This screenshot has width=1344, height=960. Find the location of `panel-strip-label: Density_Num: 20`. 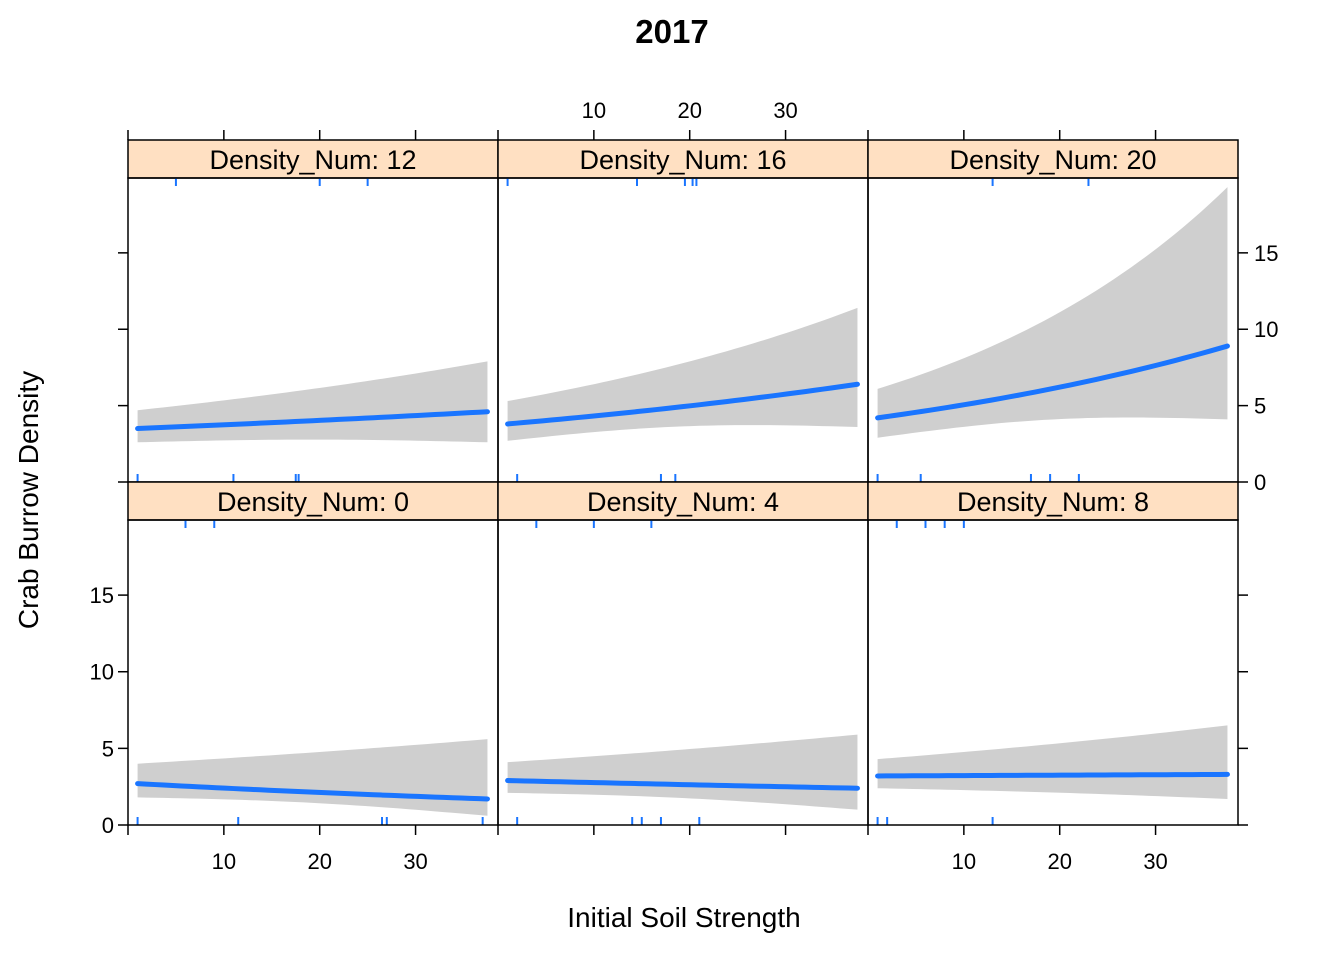

panel-strip-label: Density_Num: 20 is located at coordinates (1052, 160).